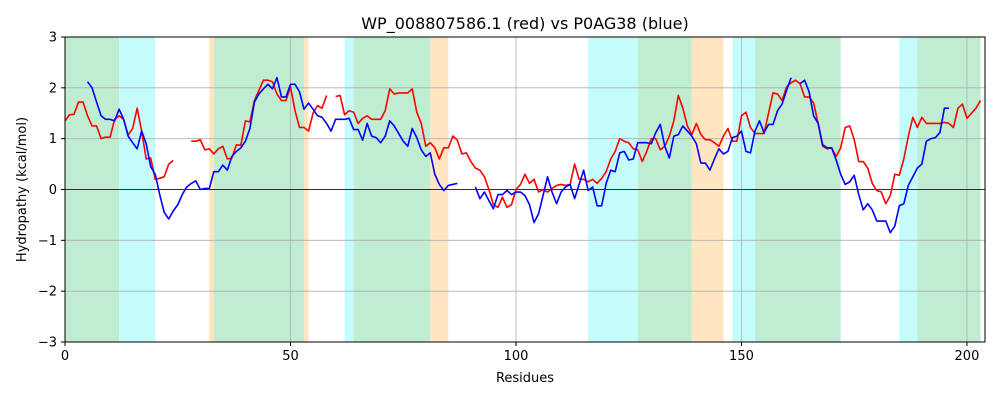 Image resolution: width=1000 pixels, height=400 pixels. What do you see at coordinates (22, 189) in the screenshot?
I see `y-axis-label: Hydropathy (kcal/mol)` at bounding box center [22, 189].